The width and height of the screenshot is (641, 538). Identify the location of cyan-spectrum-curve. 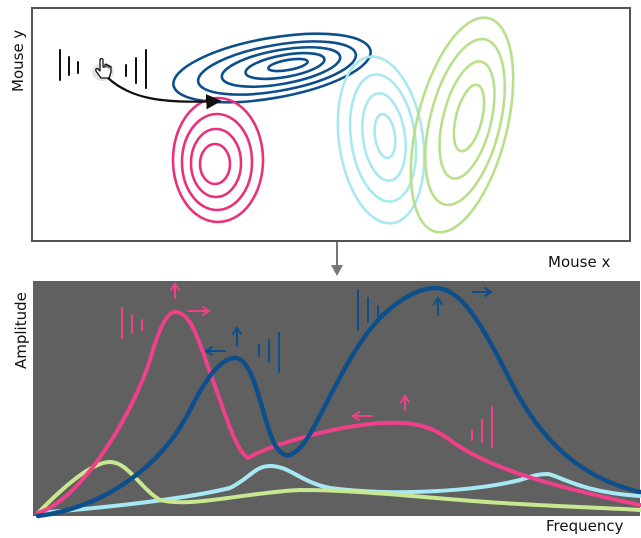
(338, 489).